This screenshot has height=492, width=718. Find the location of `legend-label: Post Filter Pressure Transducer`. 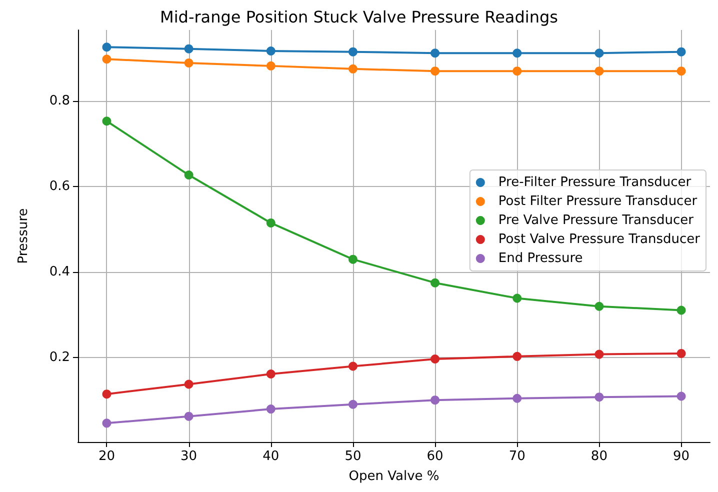

legend-label: Post Filter Pressure Transducer is located at coordinates (598, 201).